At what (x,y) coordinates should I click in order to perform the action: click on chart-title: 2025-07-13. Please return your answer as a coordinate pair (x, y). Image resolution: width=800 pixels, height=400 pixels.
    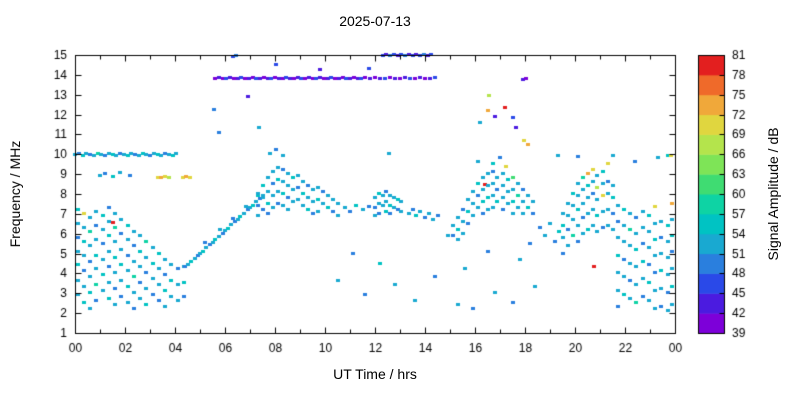
    Looking at the image, I should click on (375, 21).